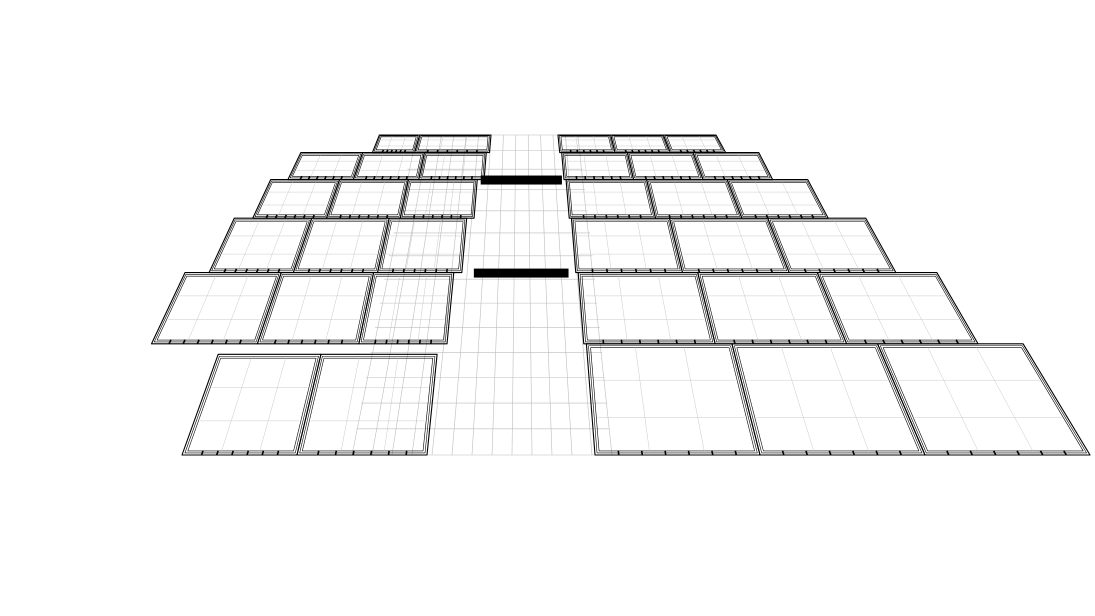 The width and height of the screenshot is (1095, 616). I want to click on left-cell-r4-c1, so click(260, 245).